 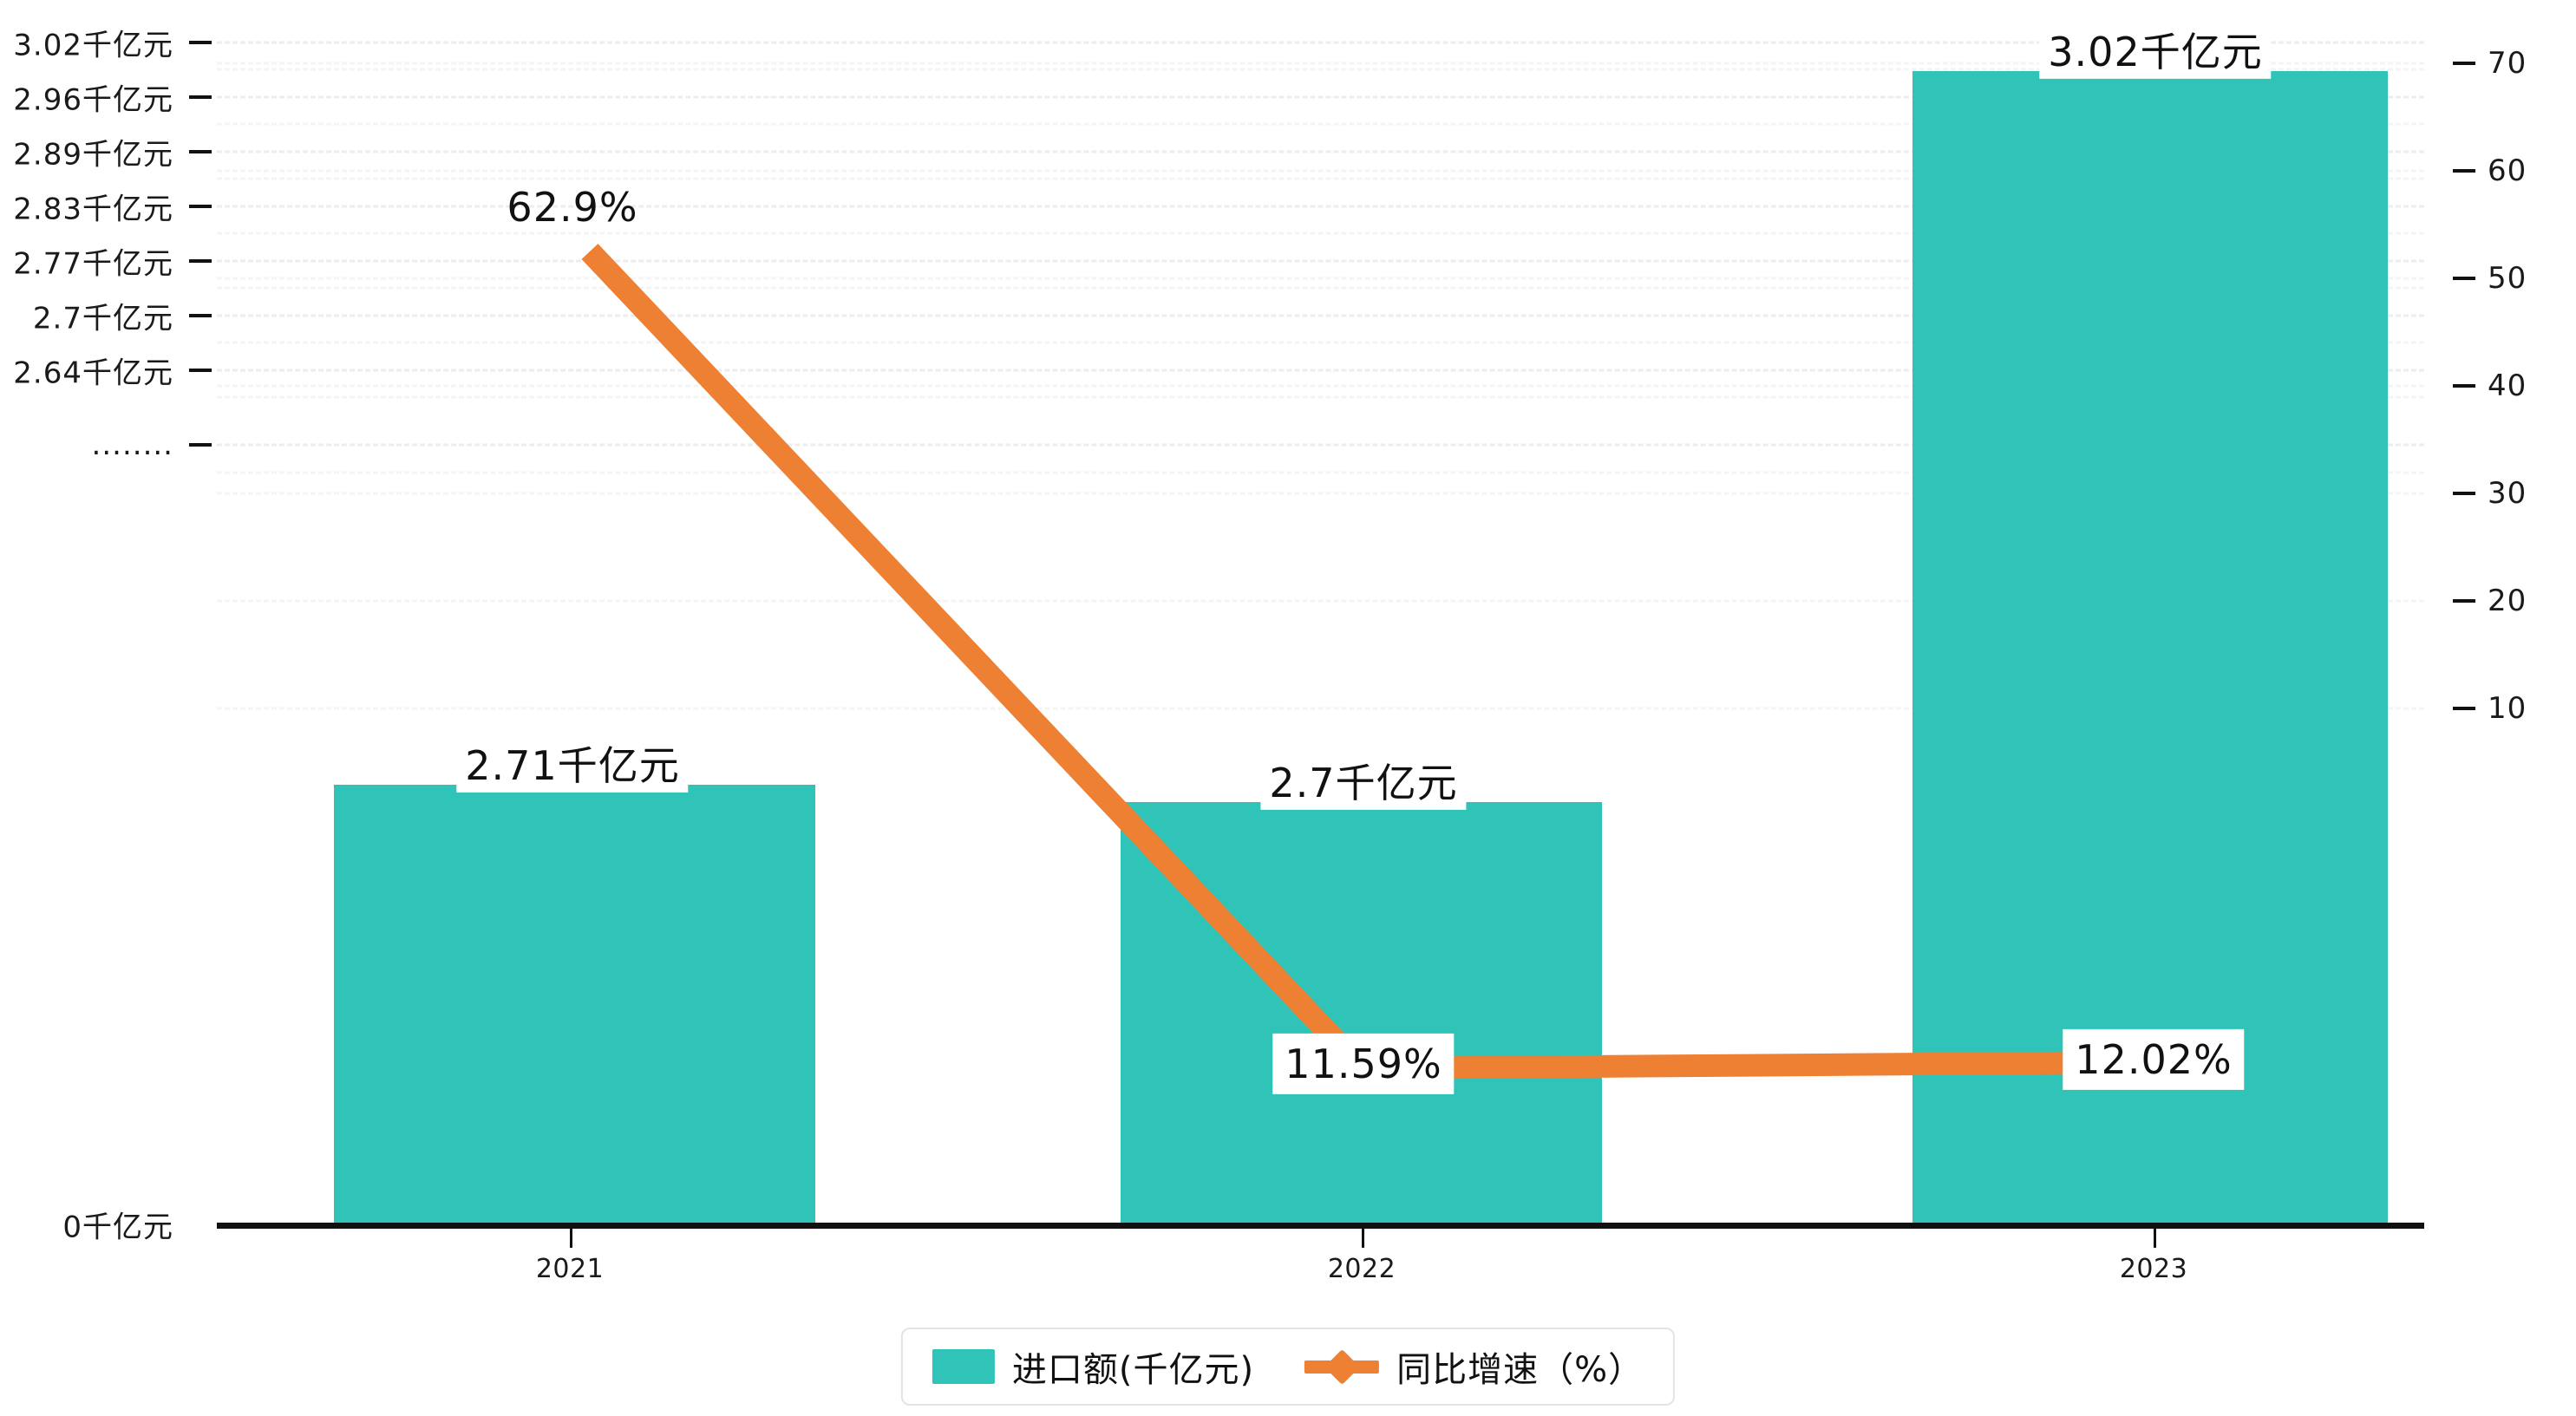 What do you see at coordinates (1363, 1064) in the screenshot?
I see `line-value-label-2022: 11.59%` at bounding box center [1363, 1064].